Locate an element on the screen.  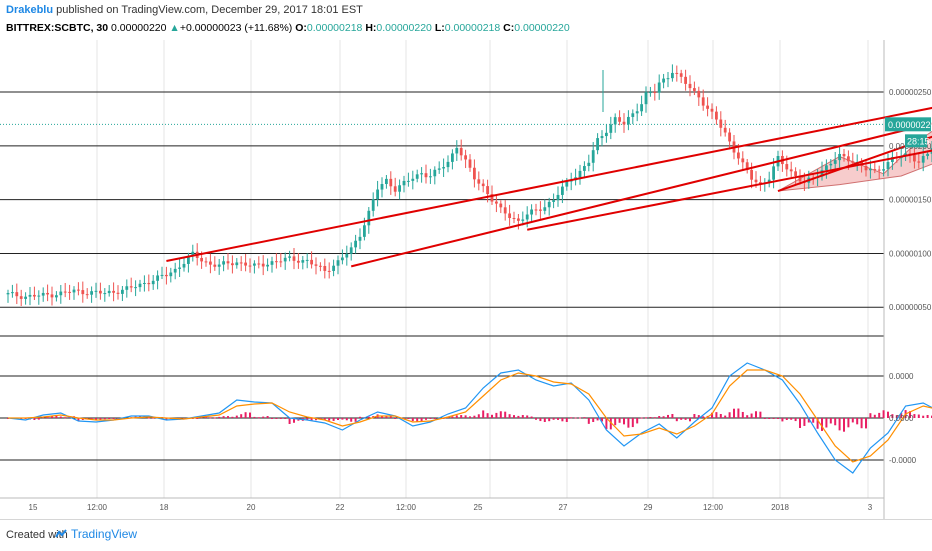
macd-tick-label: -0.0000 is located at coordinates (903, 460).